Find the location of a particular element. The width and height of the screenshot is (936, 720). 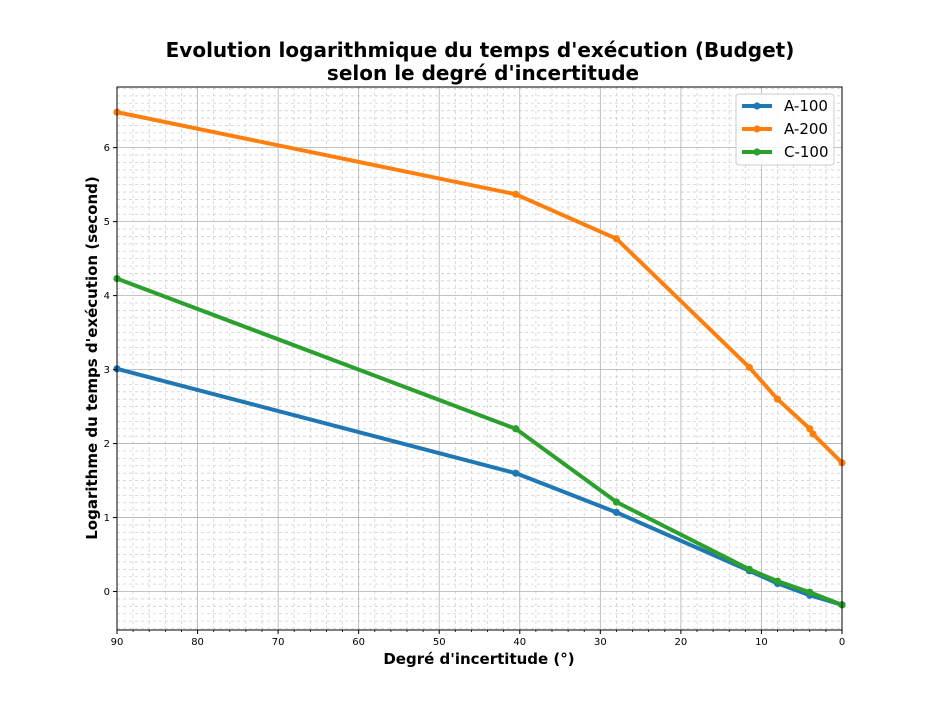

chart-title-line2: selon le degré d'incertitude is located at coordinates (483, 73).